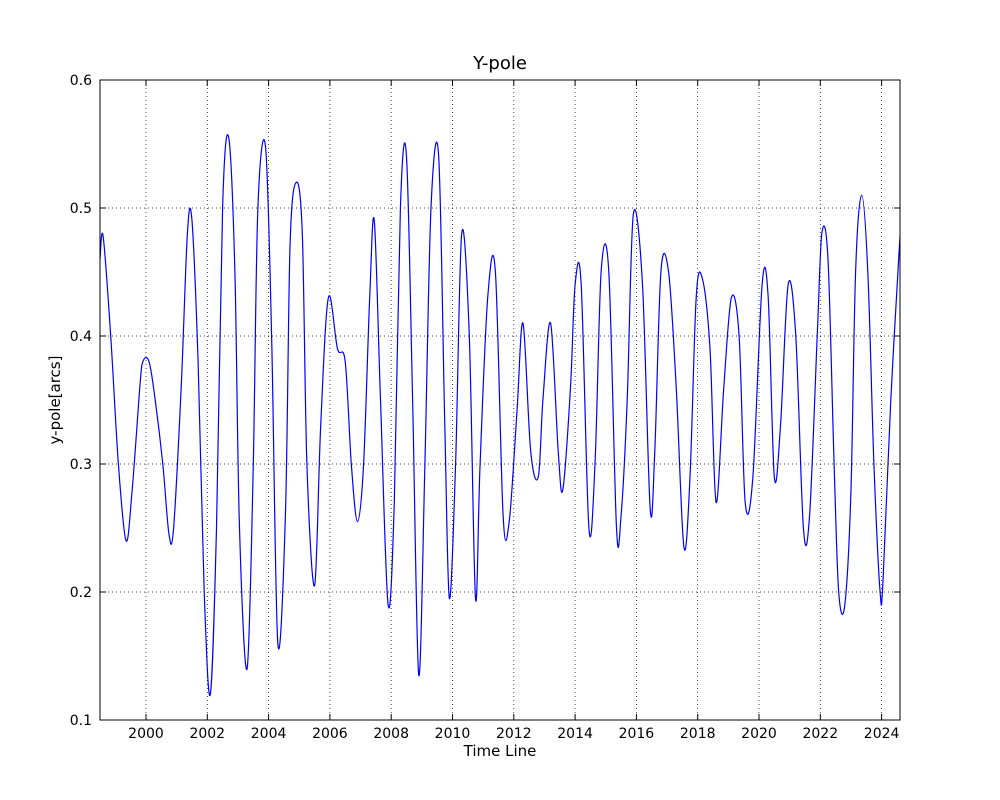 This screenshot has height=800, width=1000. Describe the element at coordinates (81, 209) in the screenshot. I see `y-tick-label: 0.5` at that location.